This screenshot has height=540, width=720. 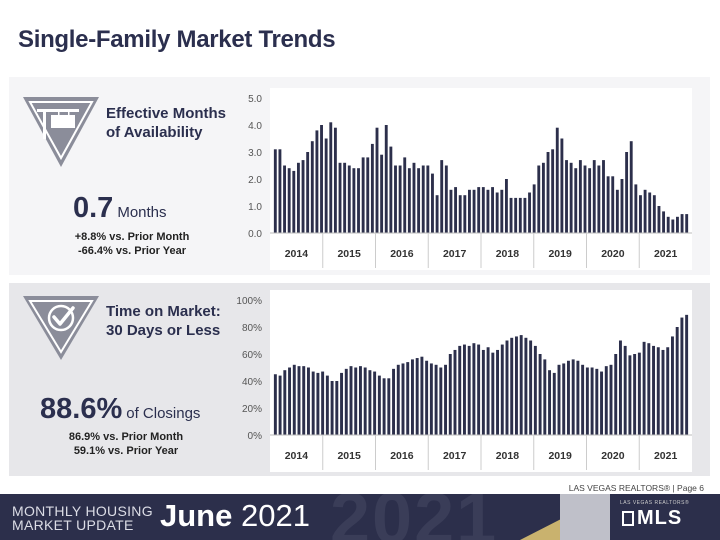 What do you see at coordinates (252, 409) in the screenshot?
I see `y-tick-label: 20%` at bounding box center [252, 409].